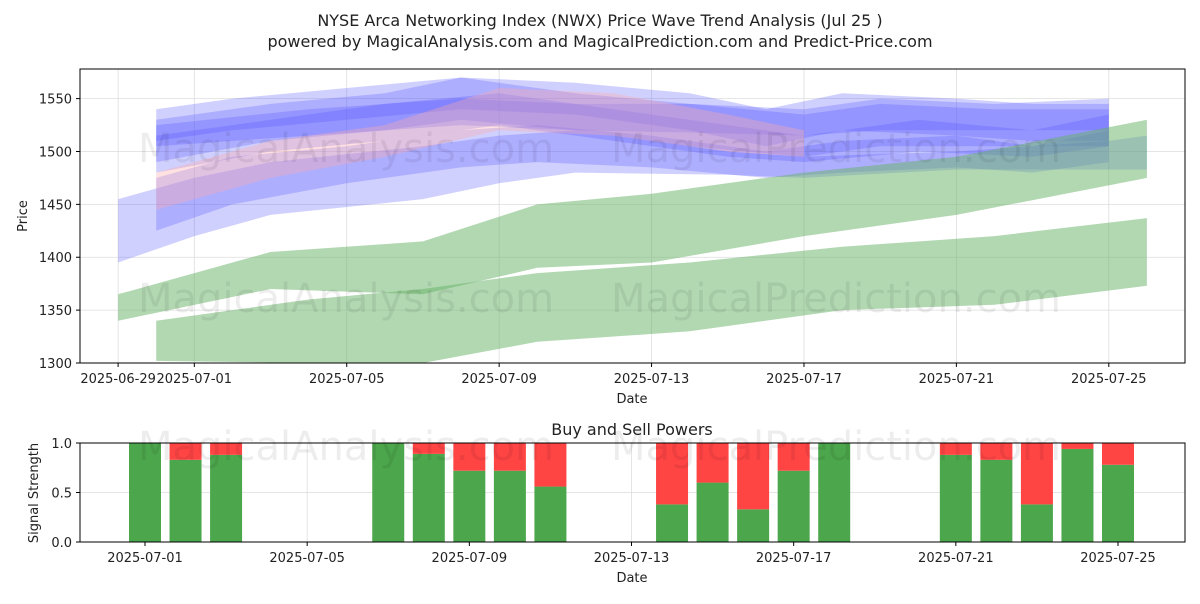 The width and height of the screenshot is (1200, 604). I want to click on price-band-pink, so click(480, 149).